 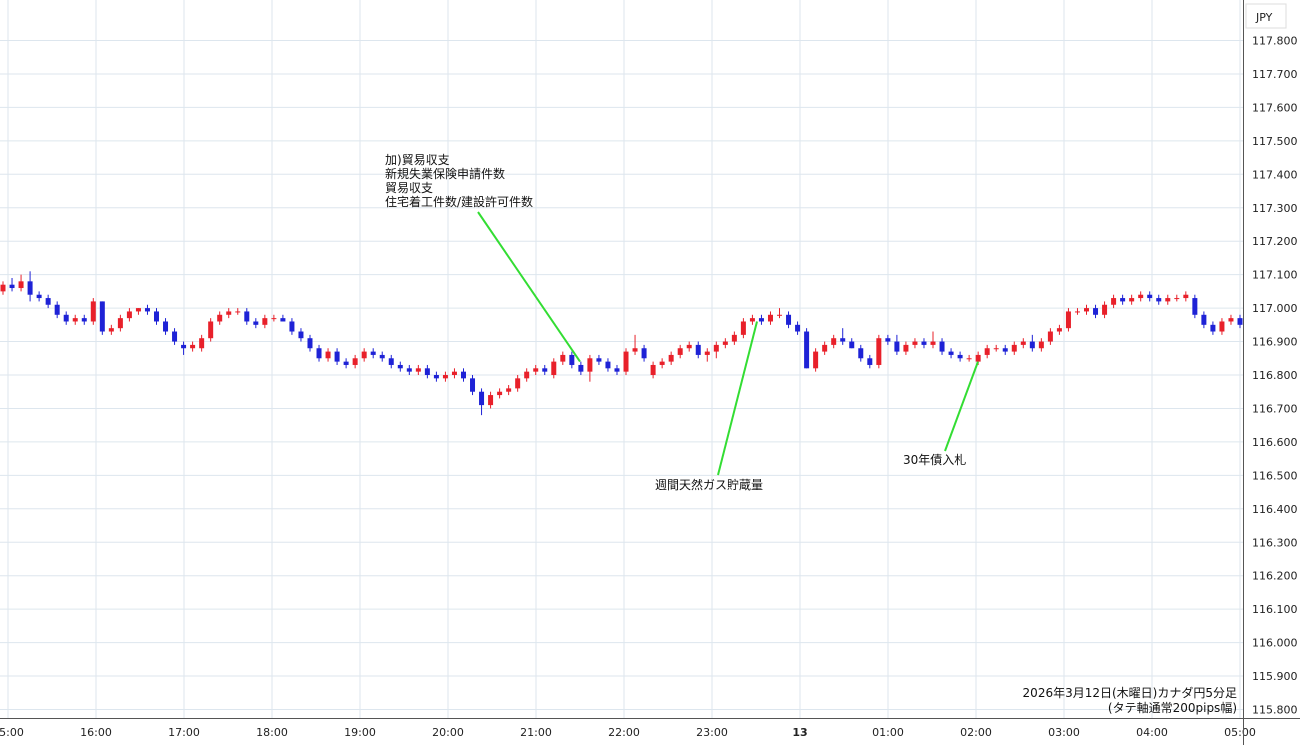 What do you see at coordinates (1275, 308) in the screenshot?
I see `y-tick-label: 117.000` at bounding box center [1275, 308].